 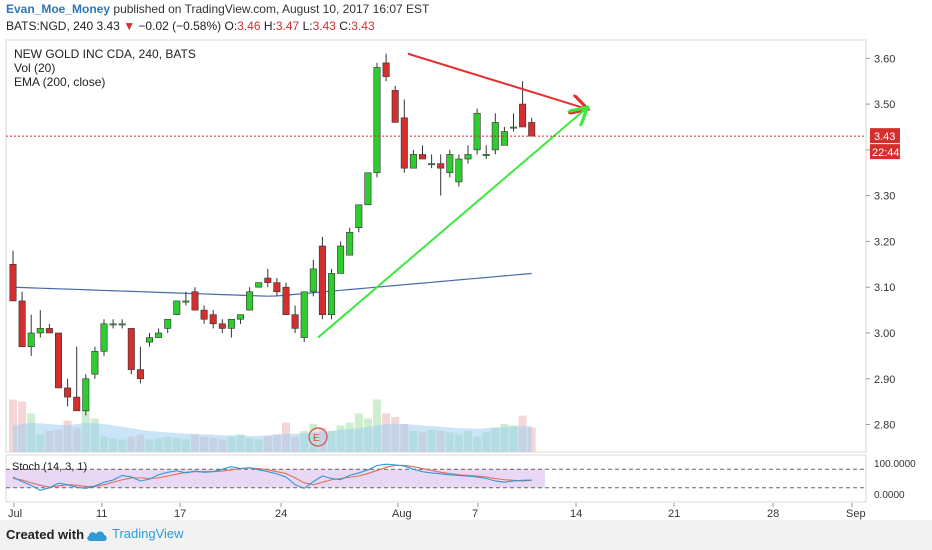 I want to click on x-tick-label: 11, so click(x=101, y=514).